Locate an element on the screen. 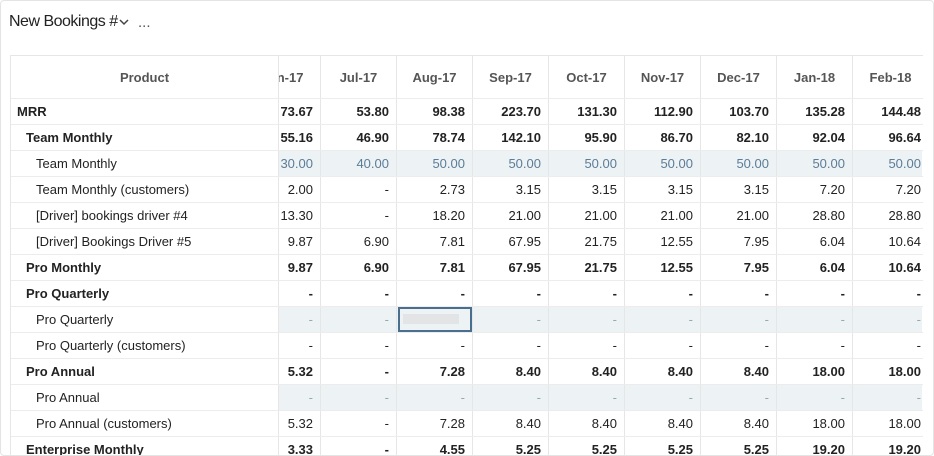  cell: 6.04 is located at coordinates (815, 241).